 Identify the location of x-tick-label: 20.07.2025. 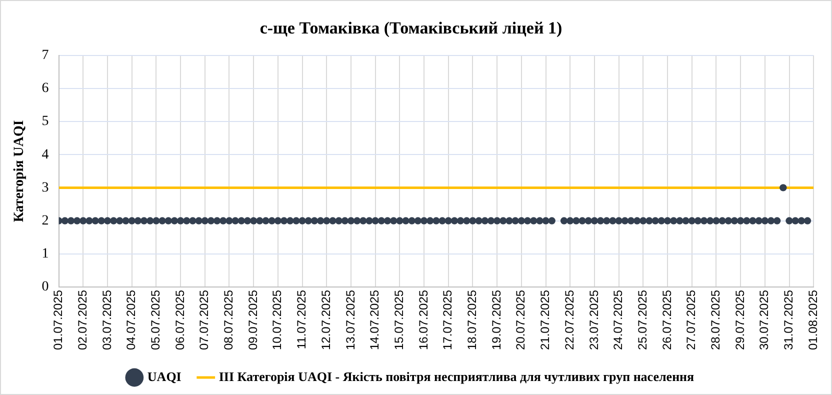
(521, 320).